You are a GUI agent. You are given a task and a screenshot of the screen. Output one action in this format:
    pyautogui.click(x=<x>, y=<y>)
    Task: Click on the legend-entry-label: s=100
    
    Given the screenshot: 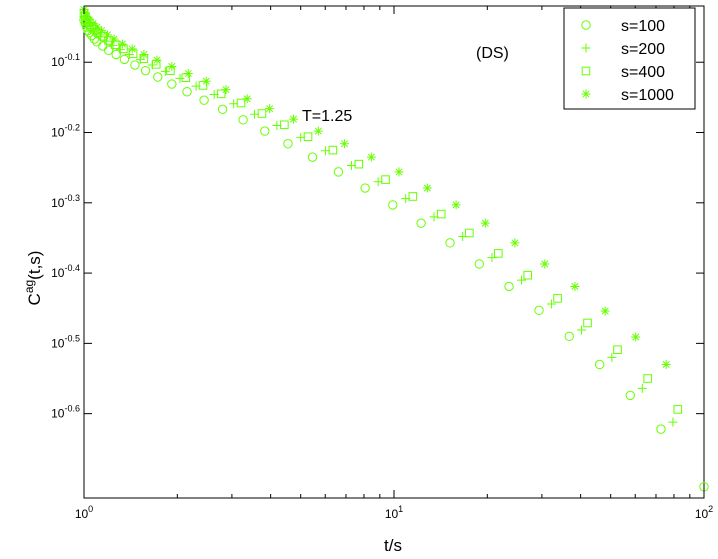 What is the action you would take?
    pyautogui.click(x=643, y=26)
    